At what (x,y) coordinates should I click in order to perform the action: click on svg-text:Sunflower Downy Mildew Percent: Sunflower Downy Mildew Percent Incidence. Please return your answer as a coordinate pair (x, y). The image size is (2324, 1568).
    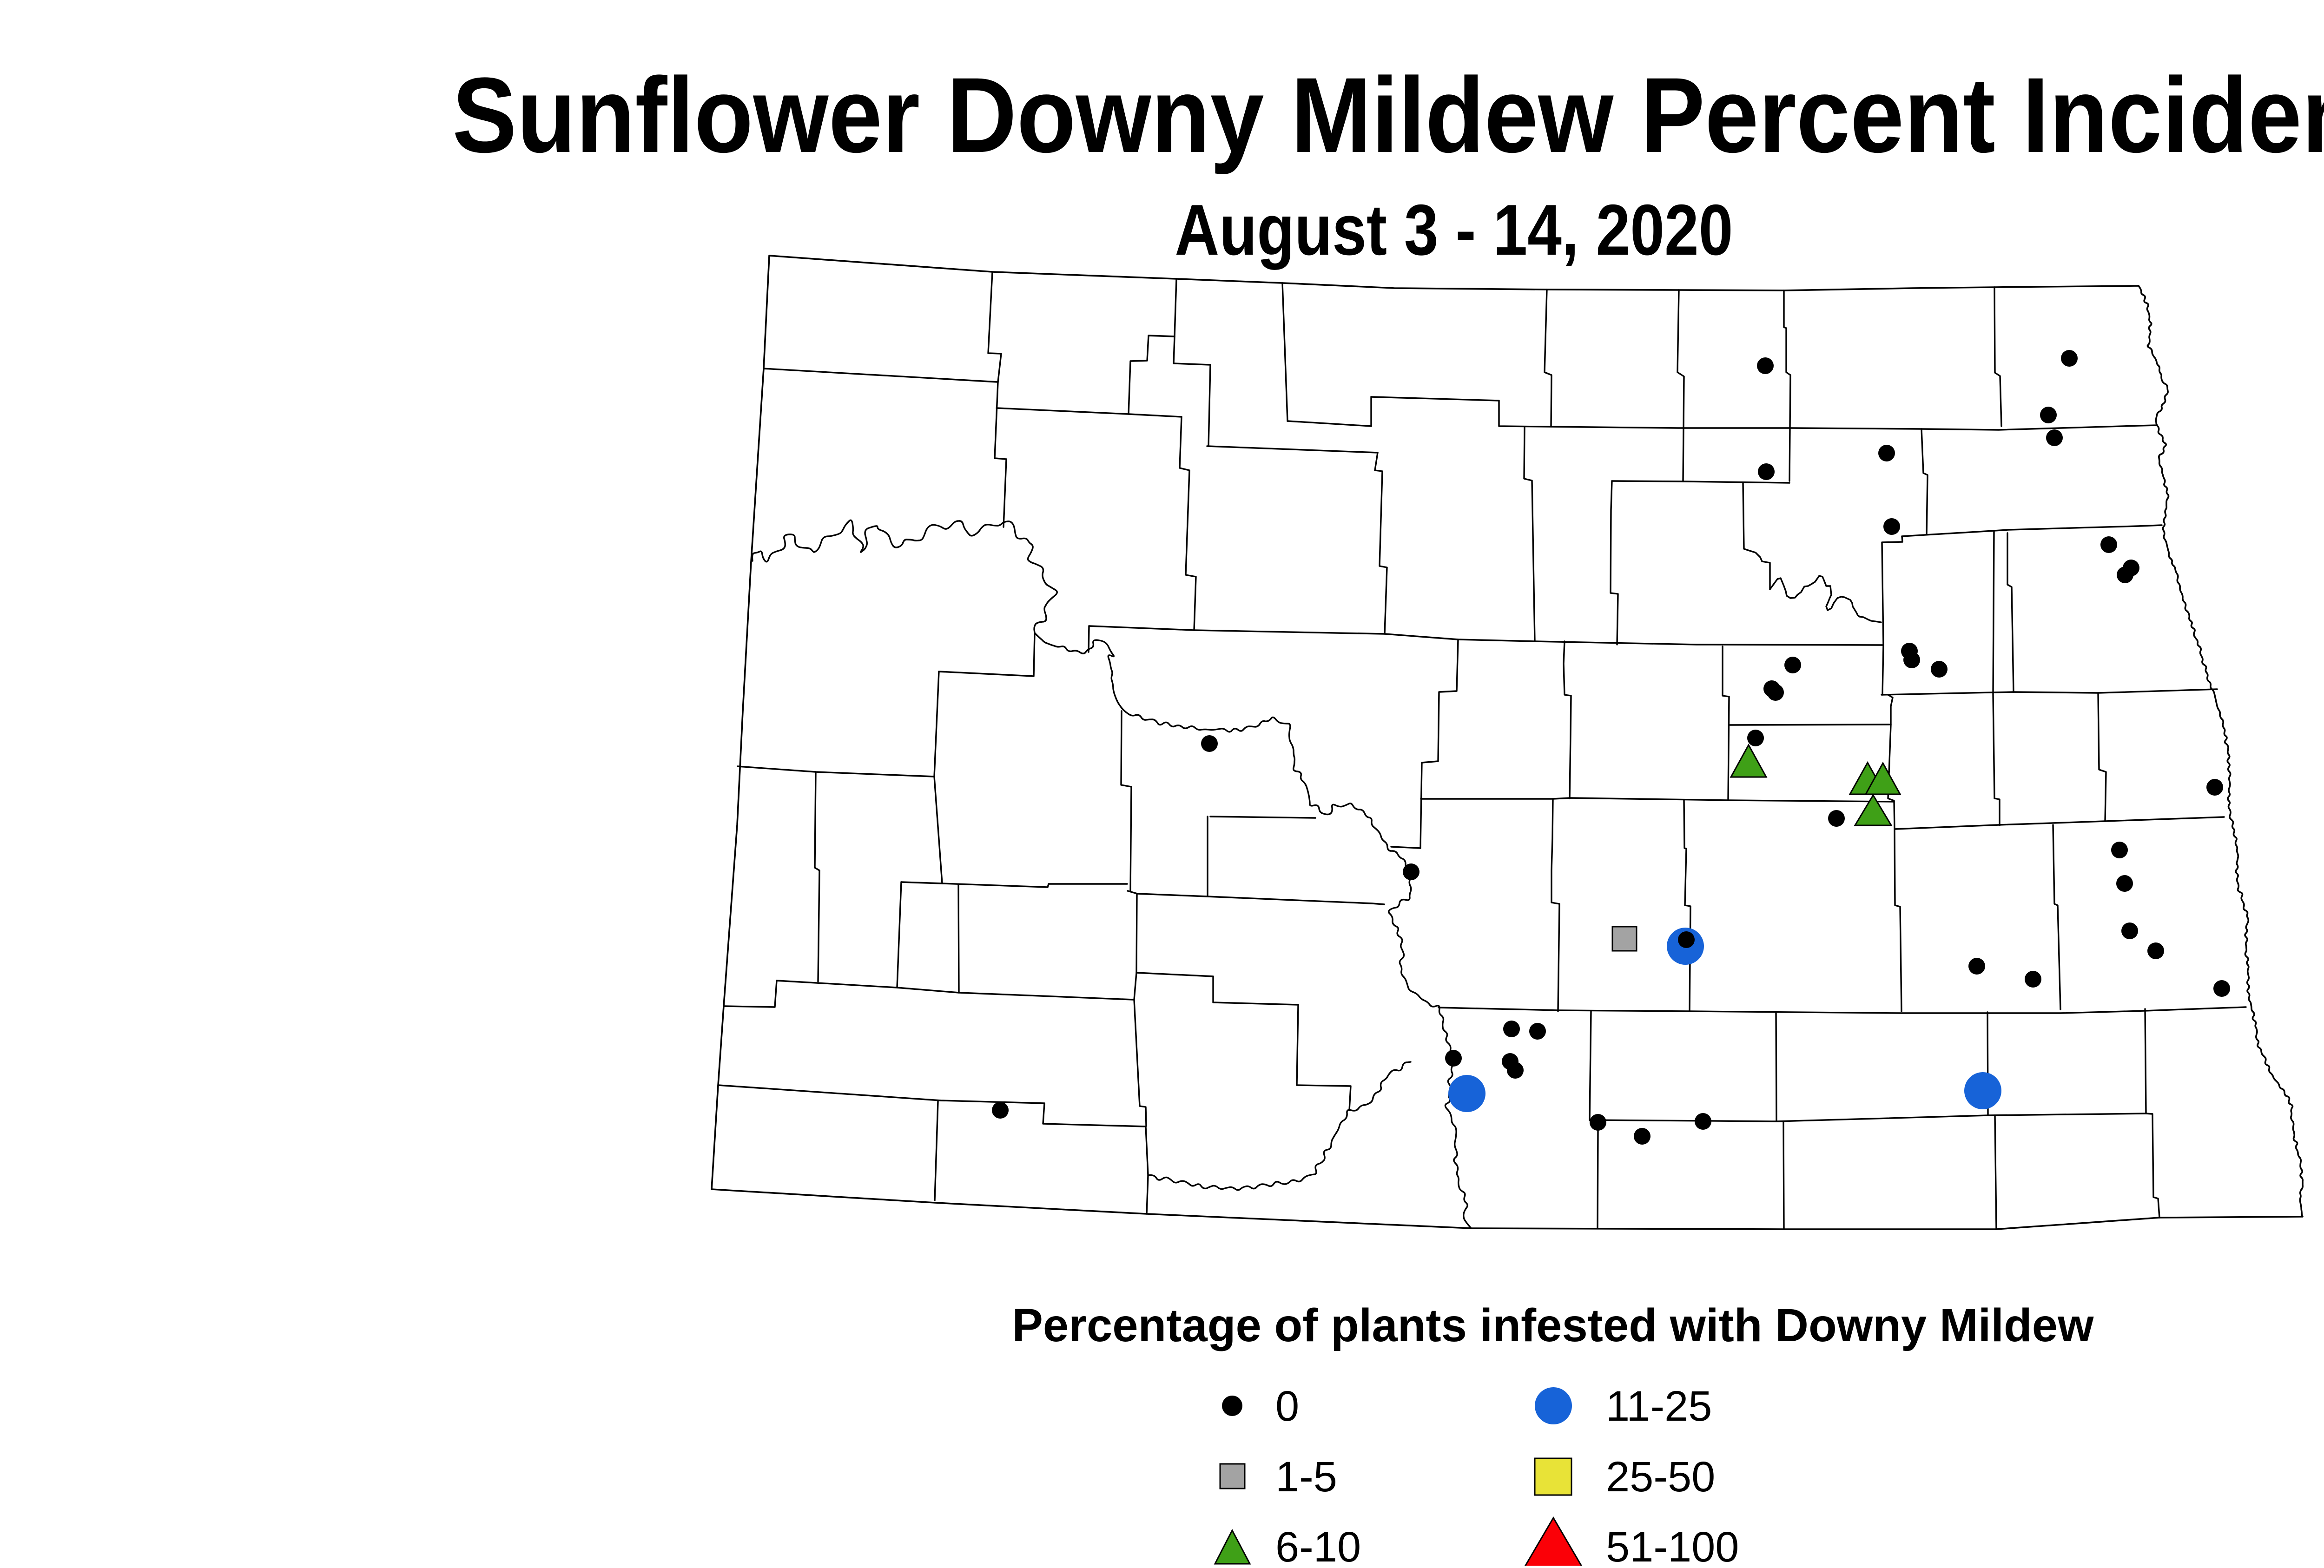
    Looking at the image, I should click on (1388, 115).